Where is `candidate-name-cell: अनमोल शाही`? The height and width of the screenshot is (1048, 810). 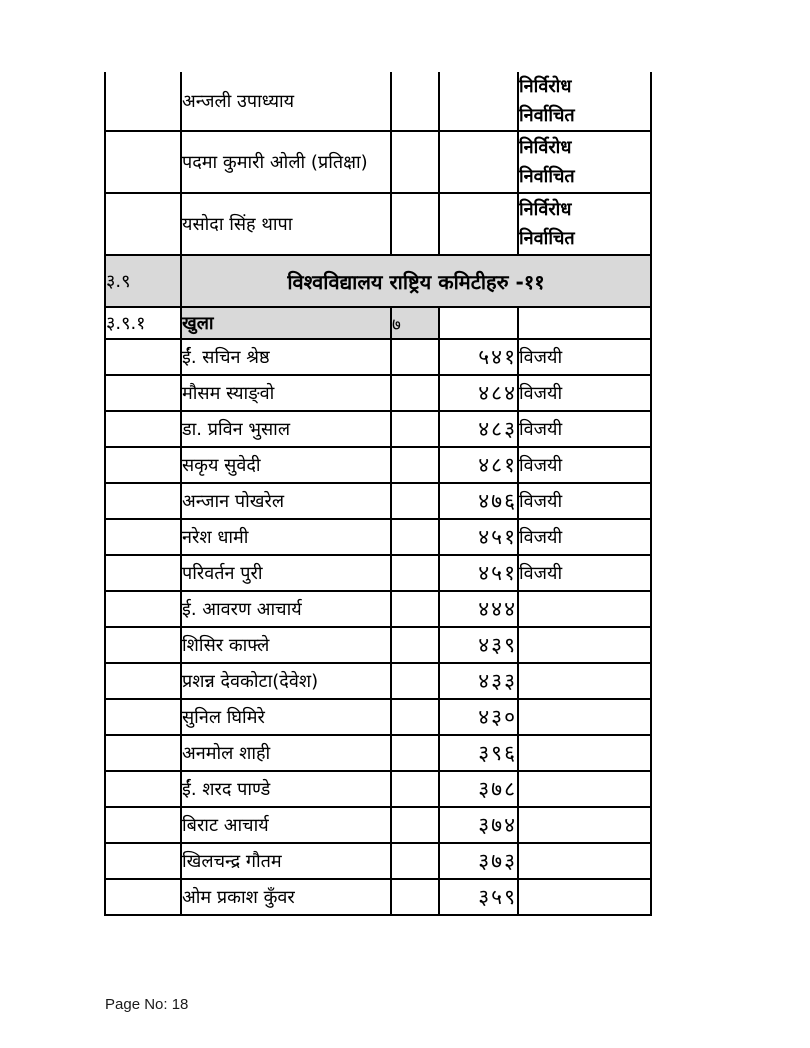 candidate-name-cell: अनमोल शाही is located at coordinates (286, 753).